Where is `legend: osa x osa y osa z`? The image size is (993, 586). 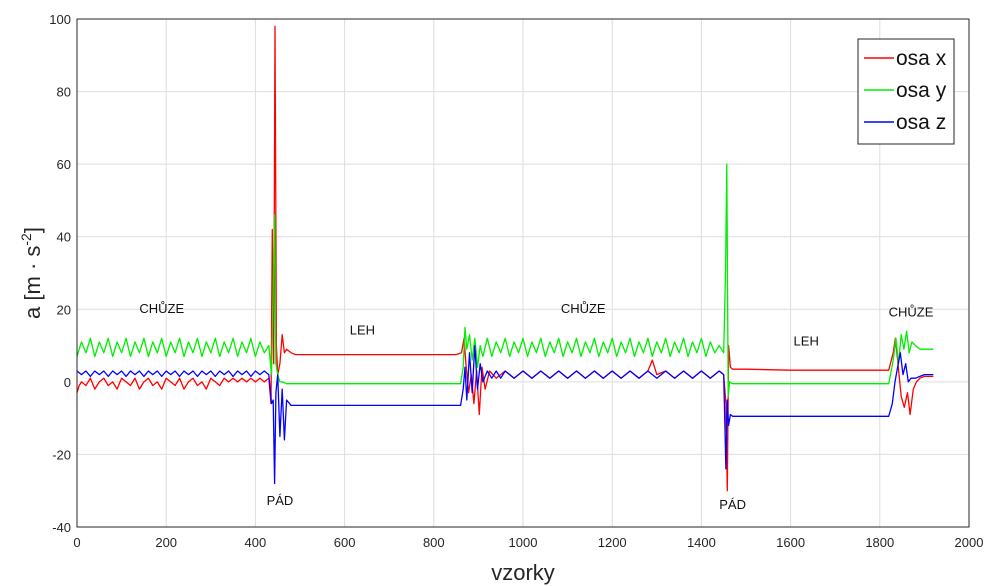 legend: osa x osa y osa z is located at coordinates (906, 91).